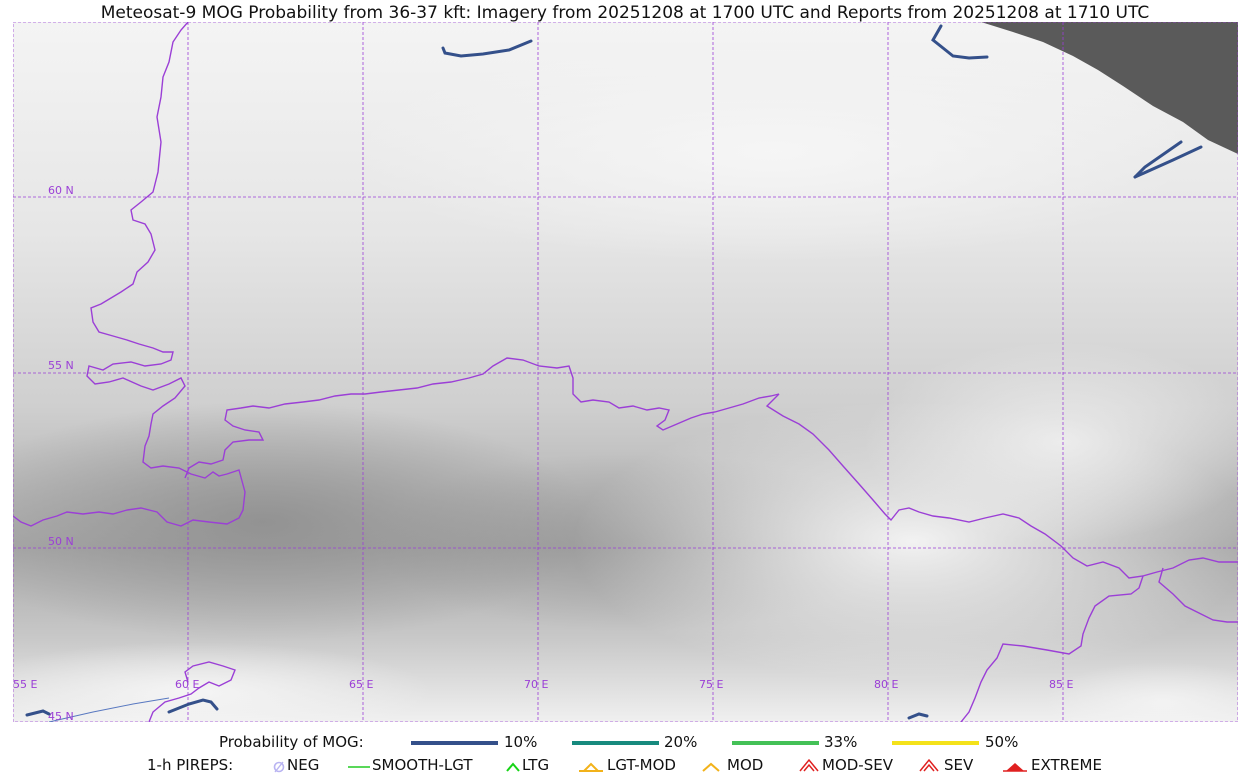  What do you see at coordinates (454, 743) in the screenshot?
I see `prob-10-swatch` at bounding box center [454, 743].